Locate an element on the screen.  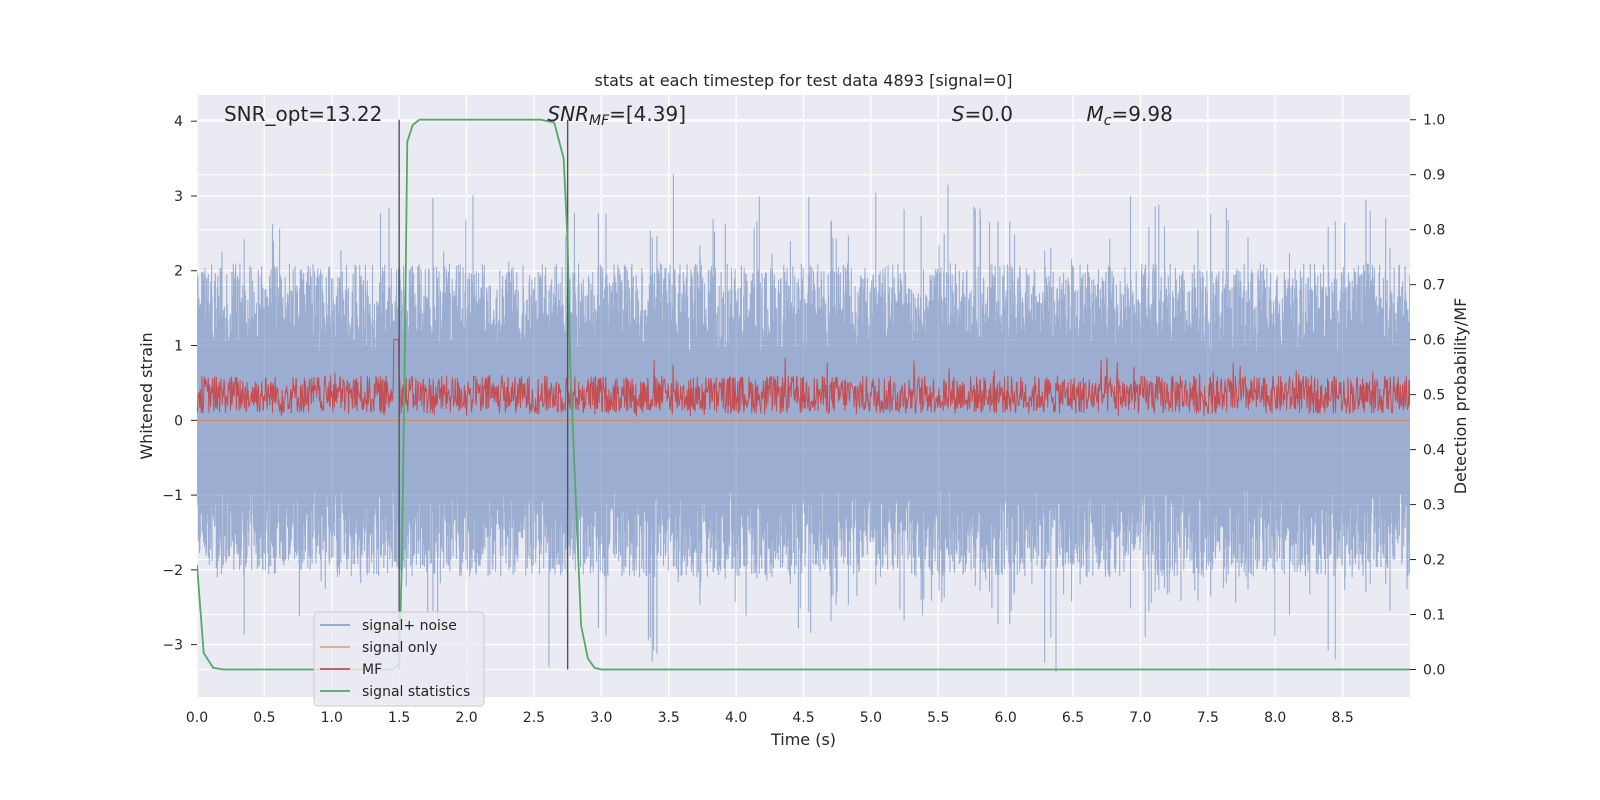
x-tick-label: 7.5 is located at coordinates (1208, 718).